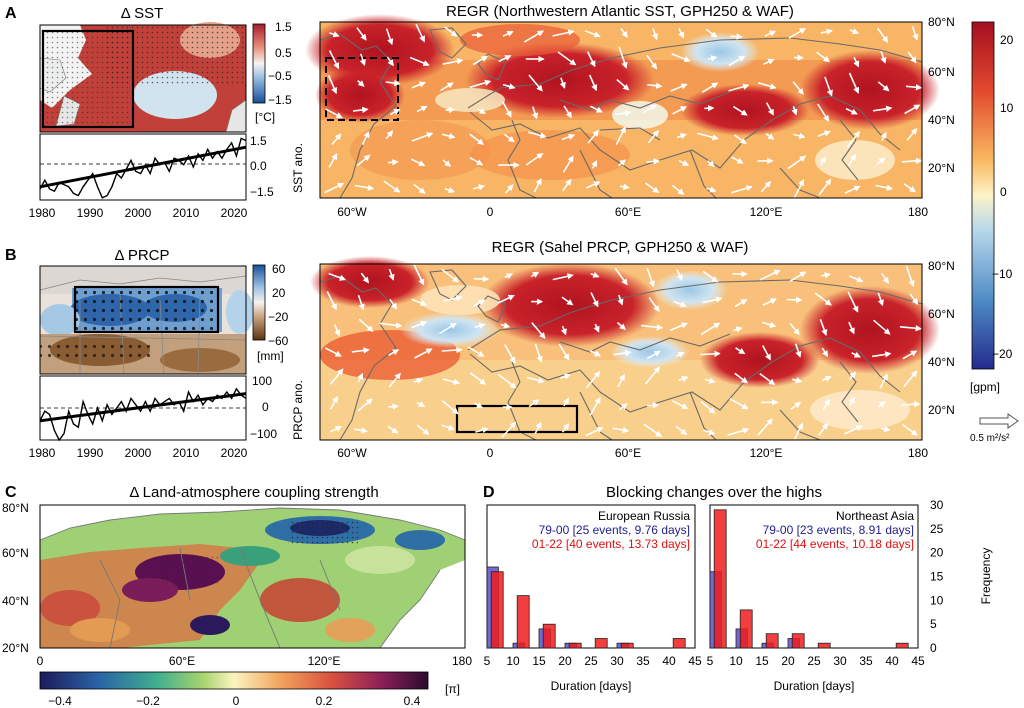  Describe the element at coordinates (265, 407) in the screenshot. I see `prcp-ytick: 0` at that location.